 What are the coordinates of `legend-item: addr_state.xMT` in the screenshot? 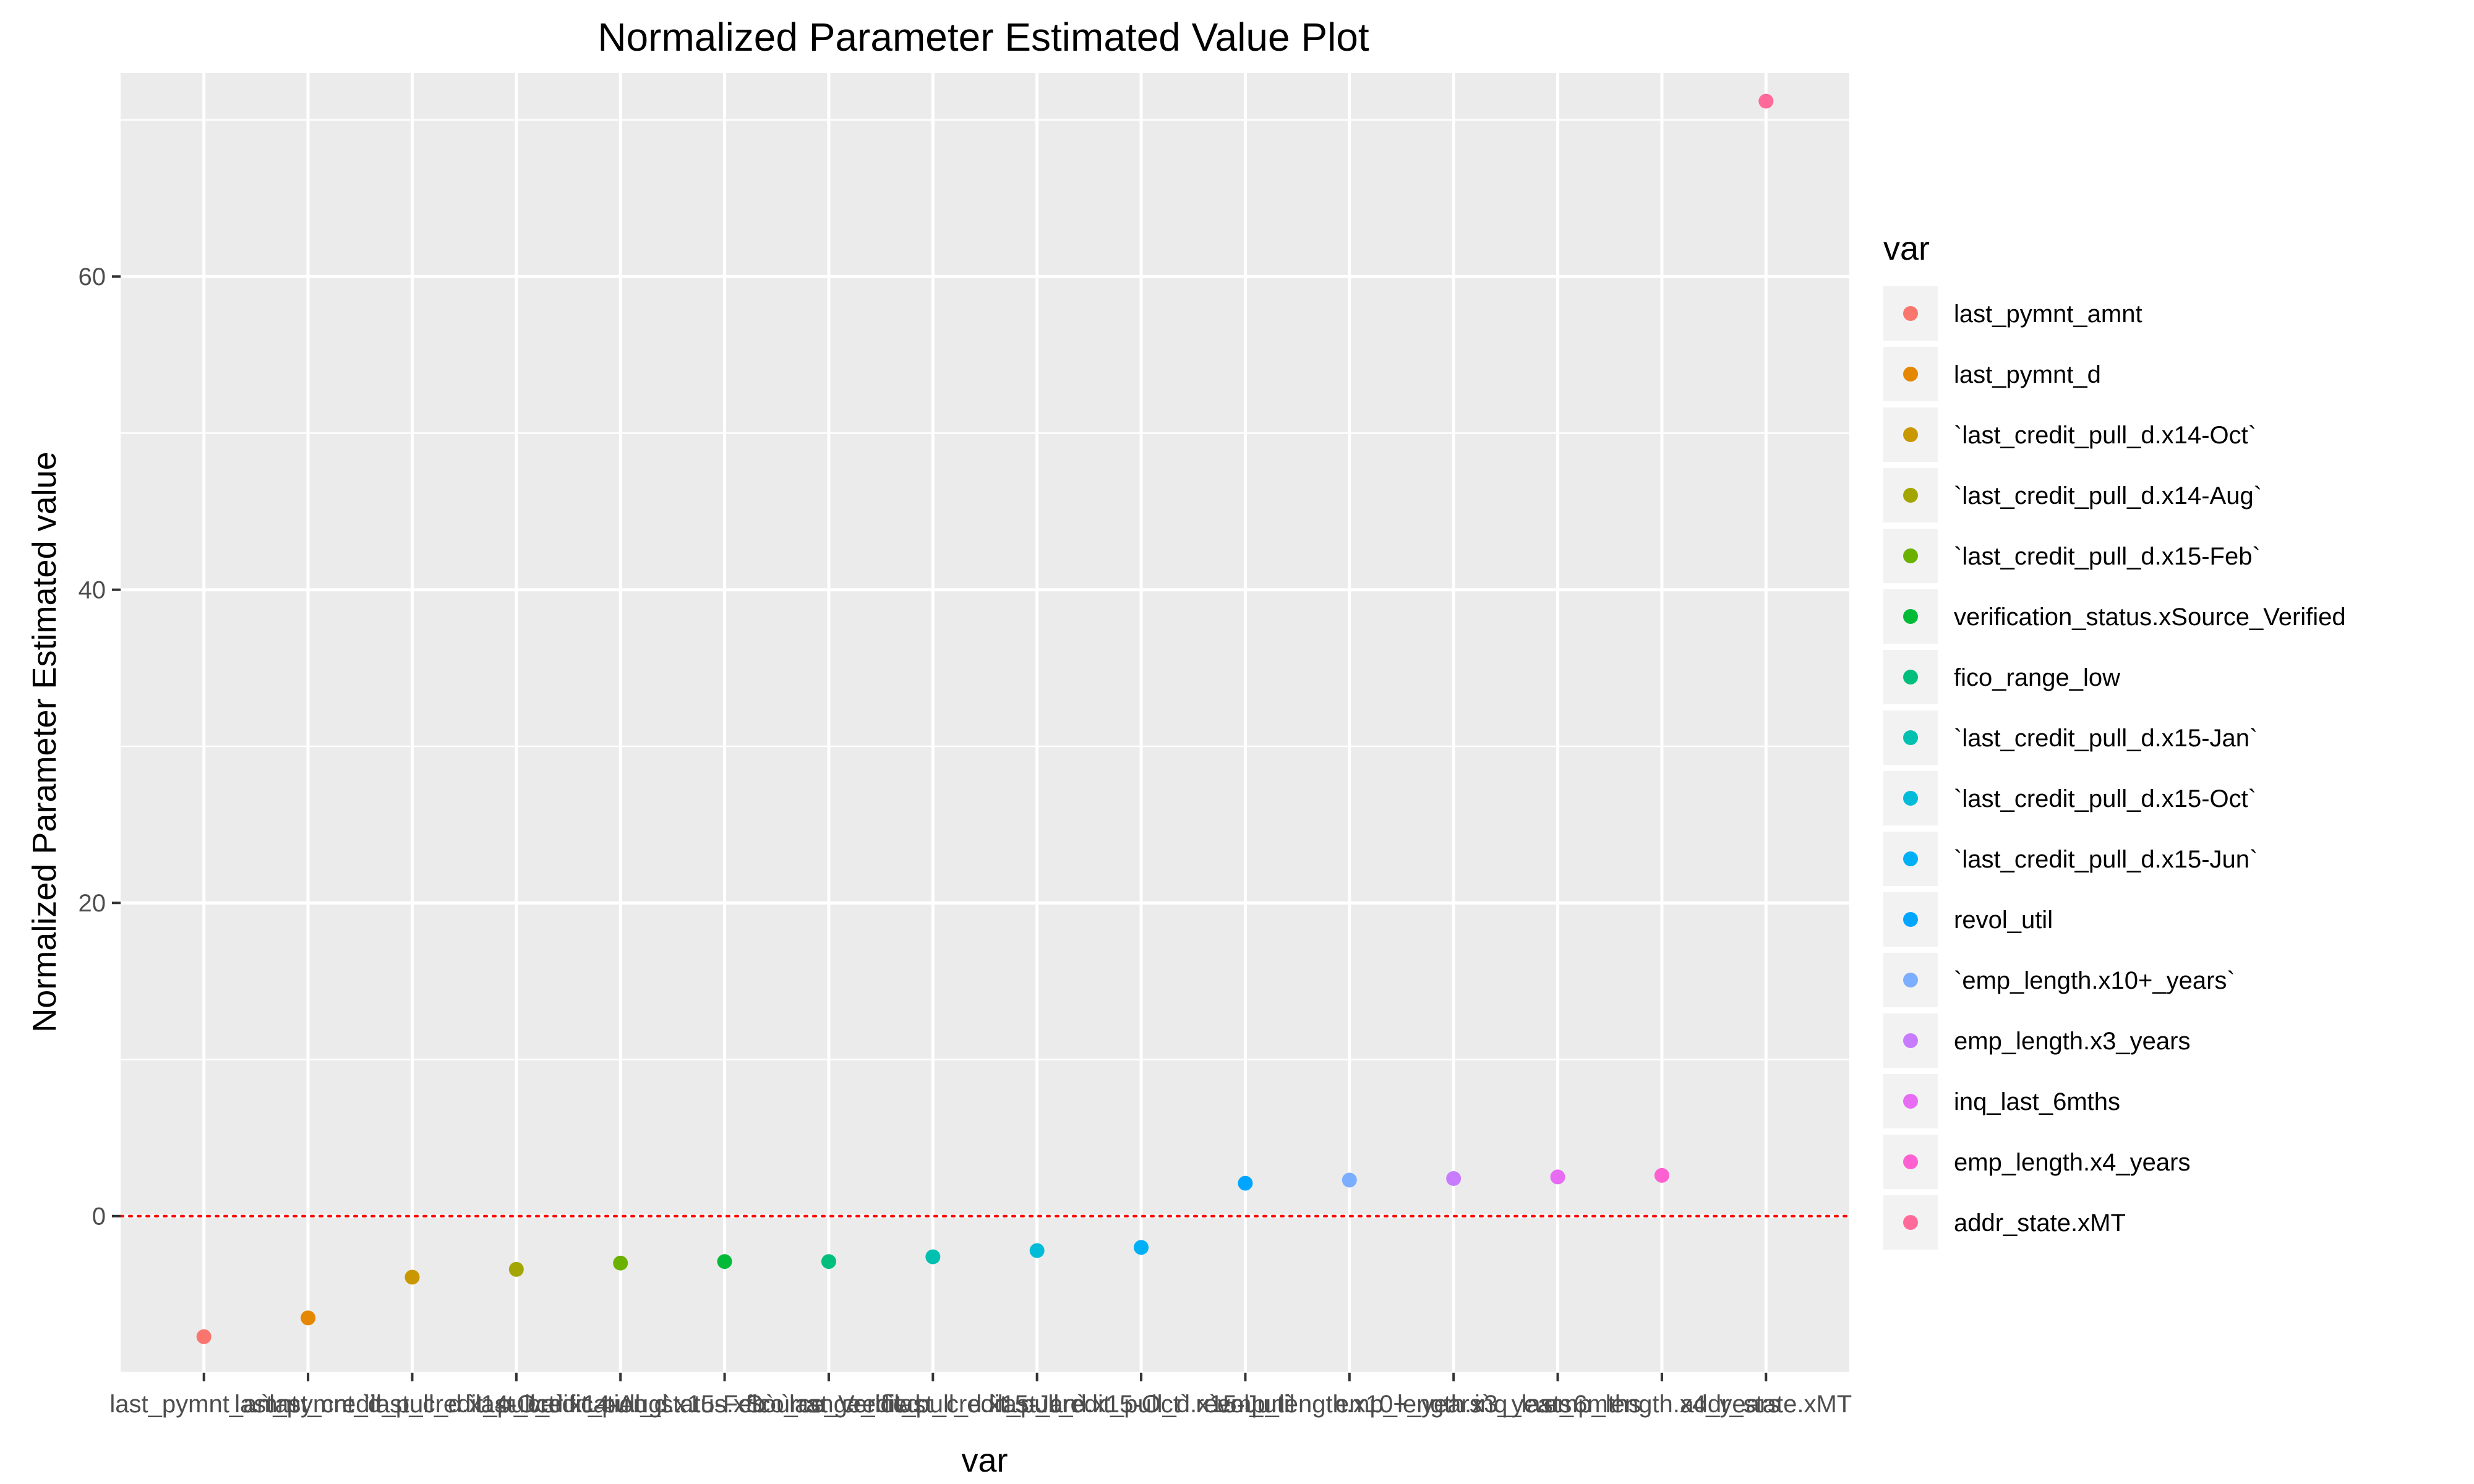 It's located at (2004, 1222).